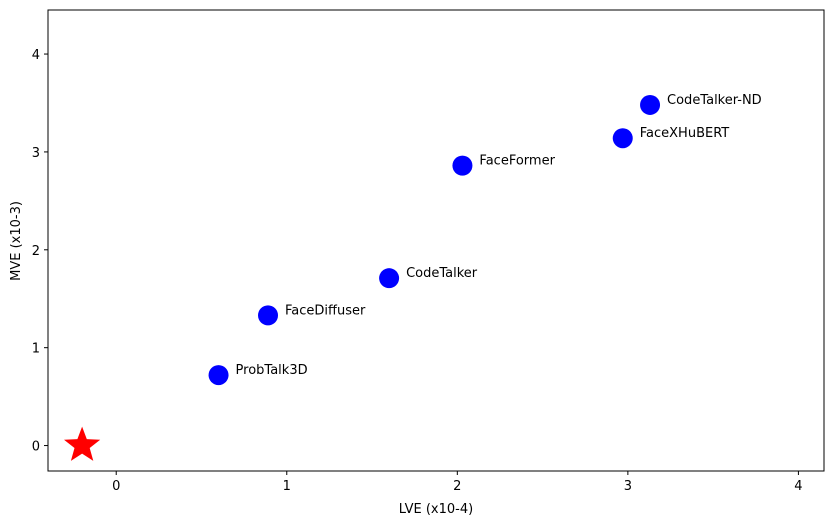  I want to click on data-point-label: FaceDiffuser, so click(325, 310).